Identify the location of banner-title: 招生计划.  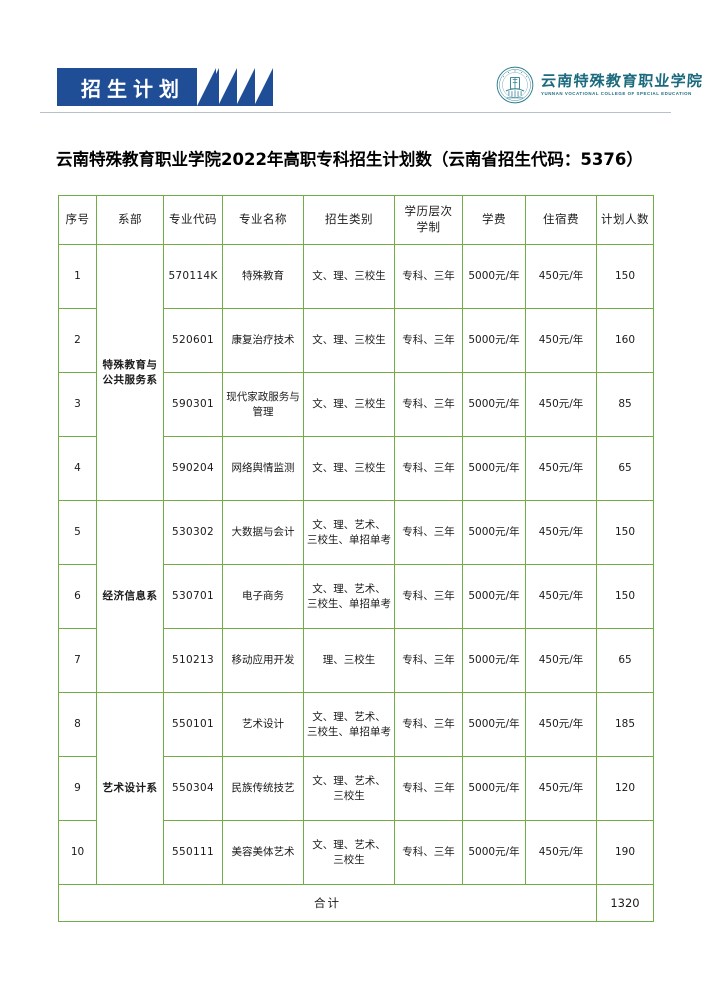
(133, 88).